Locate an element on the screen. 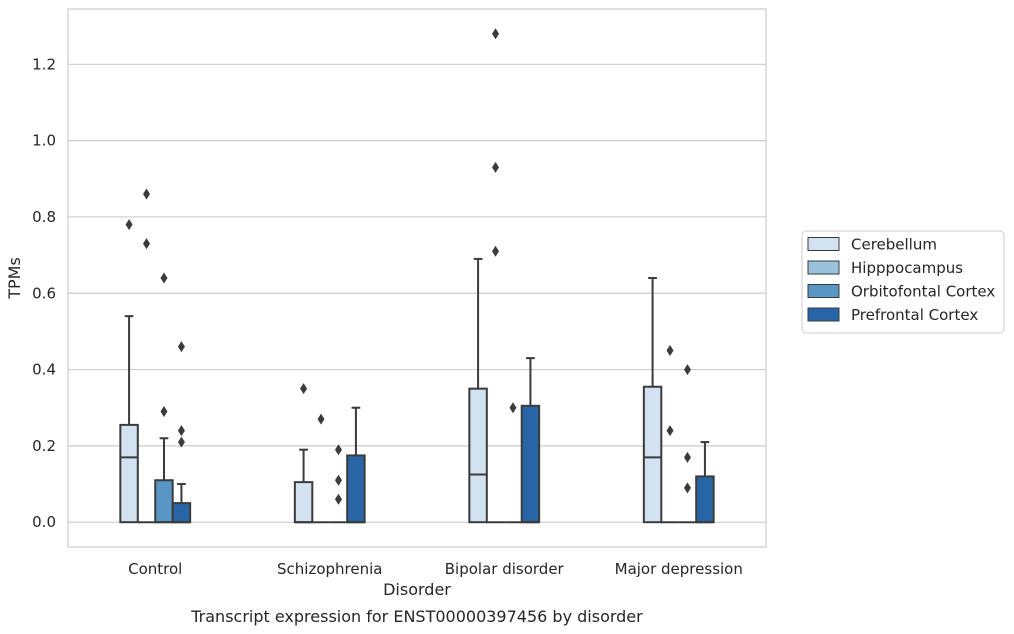  y-tick-label: 0.0 is located at coordinates (44, 522).